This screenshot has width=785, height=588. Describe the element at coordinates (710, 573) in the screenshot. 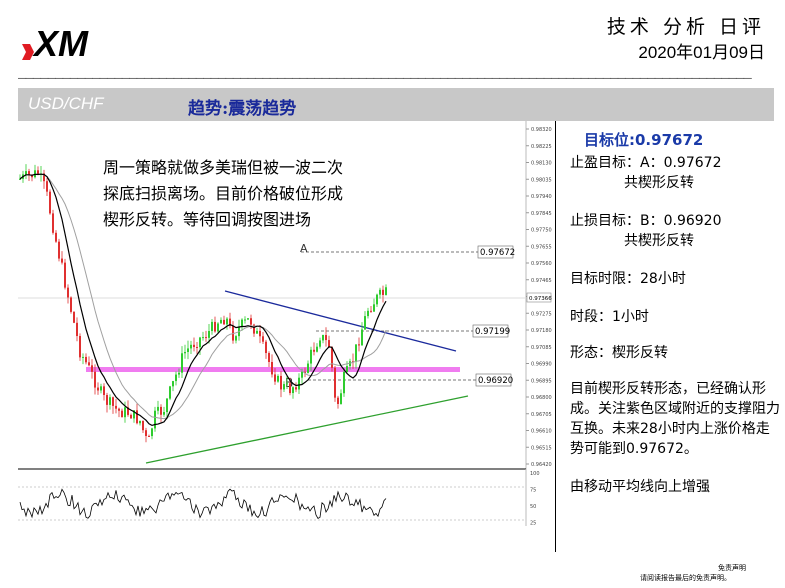

I see `disclaimer: 免责声明 请阅读报告最后的免责声明。` at that location.